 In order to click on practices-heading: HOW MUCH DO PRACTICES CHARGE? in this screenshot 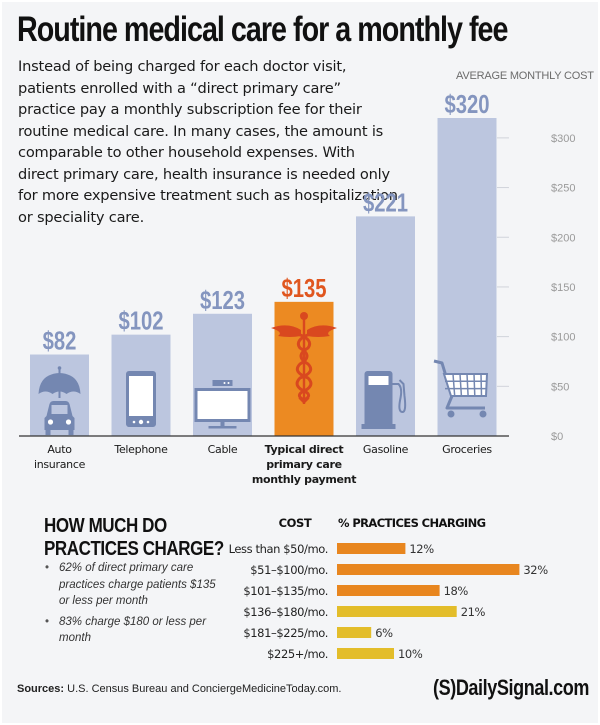, I will do `click(134, 538)`.